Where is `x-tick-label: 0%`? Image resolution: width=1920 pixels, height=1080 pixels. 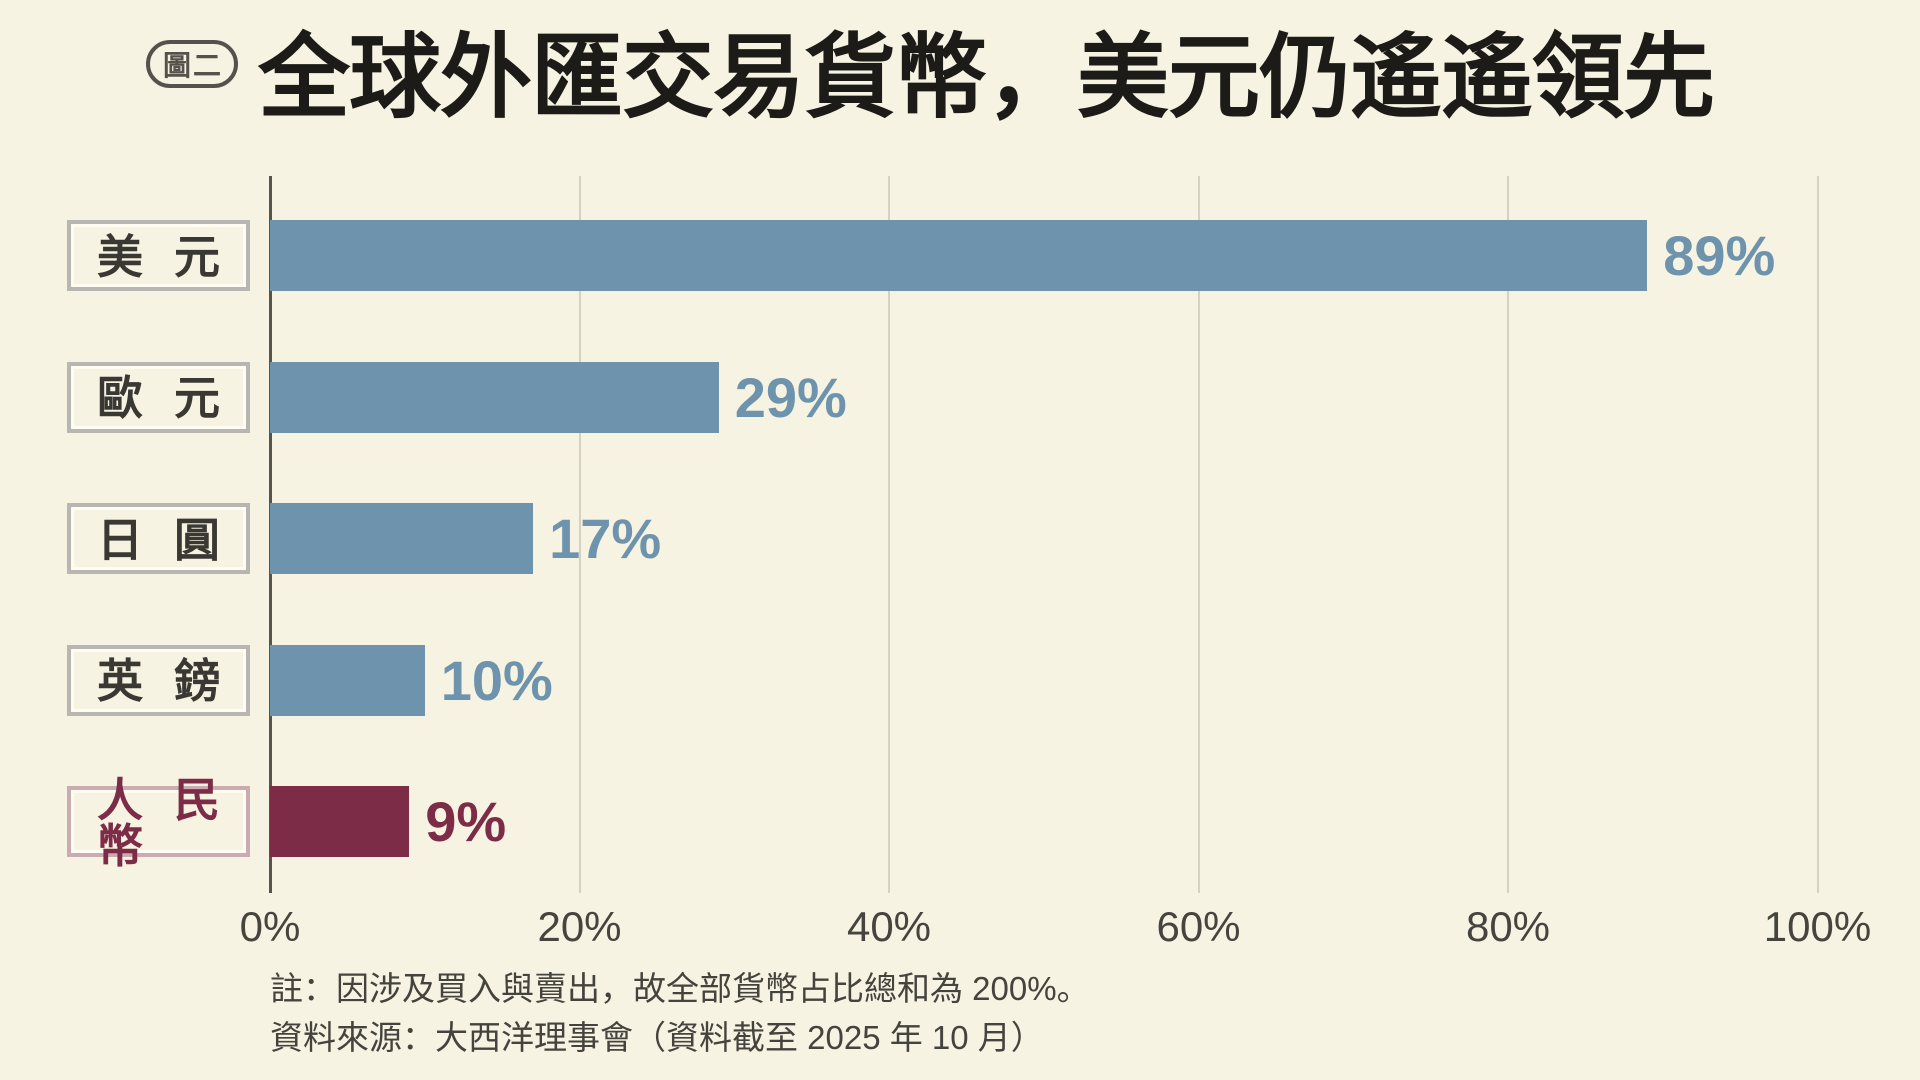 x-tick-label: 0% is located at coordinates (270, 926).